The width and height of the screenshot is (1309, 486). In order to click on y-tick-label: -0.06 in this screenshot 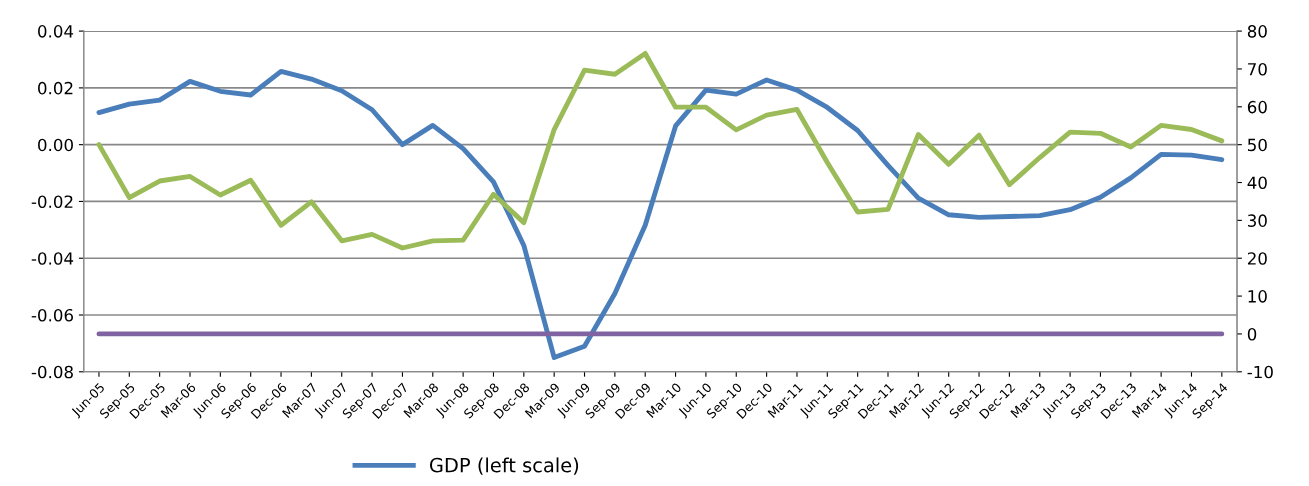, I will do `click(52, 315)`.